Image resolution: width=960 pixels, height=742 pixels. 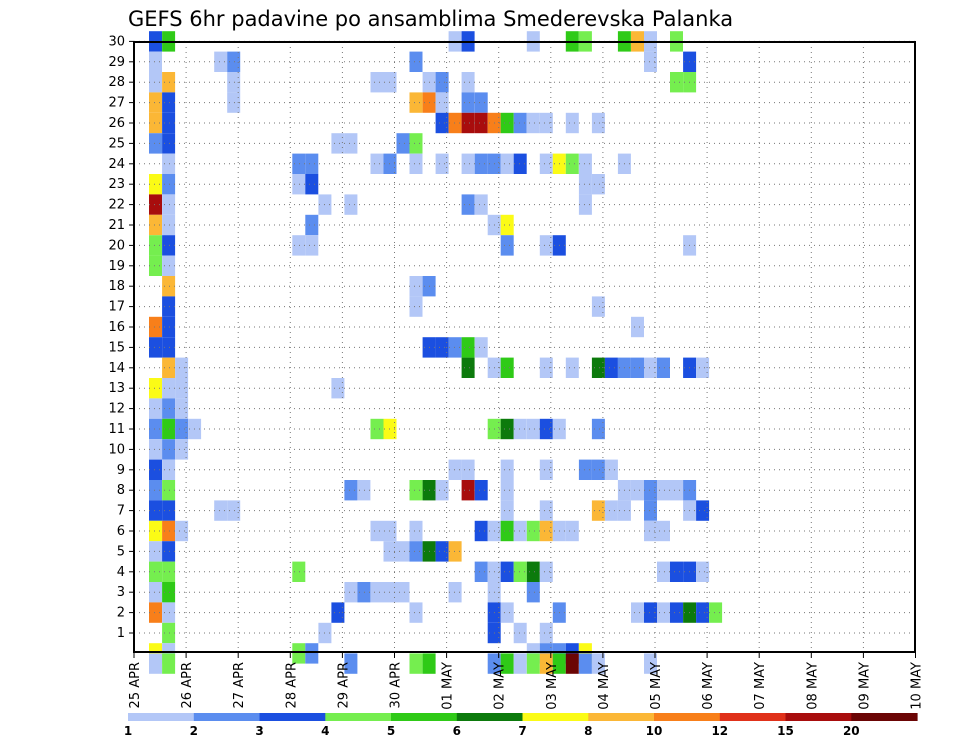 What do you see at coordinates (121, 572) in the screenshot?
I see `y-tick-label: 4` at bounding box center [121, 572].